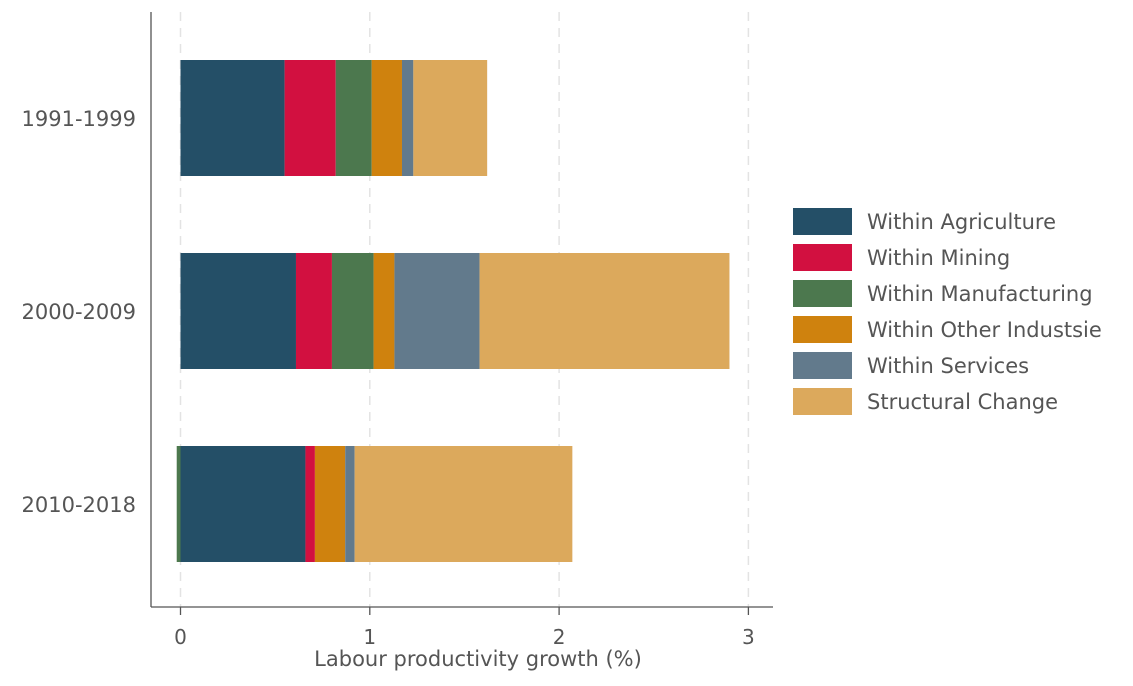 The width and height of the screenshot is (1133, 686). What do you see at coordinates (984, 330) in the screenshot?
I see `legend-label: Within Other Industsie` at bounding box center [984, 330].